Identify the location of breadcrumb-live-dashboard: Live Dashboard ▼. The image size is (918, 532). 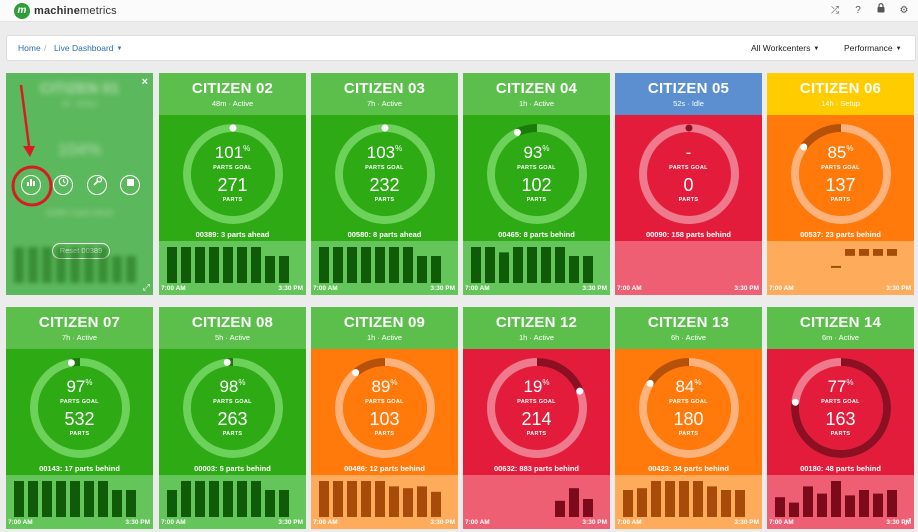
(88, 48).